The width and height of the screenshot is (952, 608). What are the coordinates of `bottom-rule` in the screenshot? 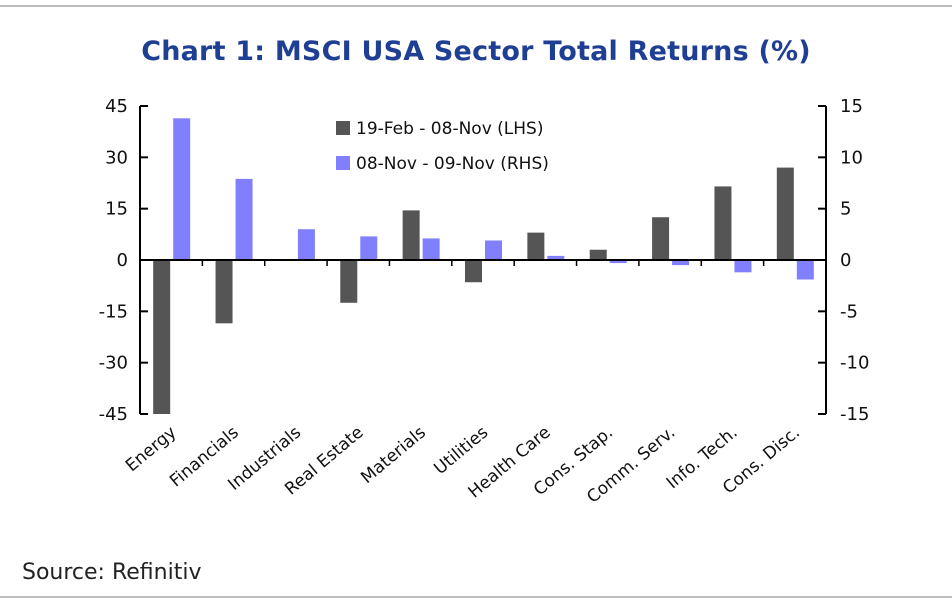 It's located at (476, 597).